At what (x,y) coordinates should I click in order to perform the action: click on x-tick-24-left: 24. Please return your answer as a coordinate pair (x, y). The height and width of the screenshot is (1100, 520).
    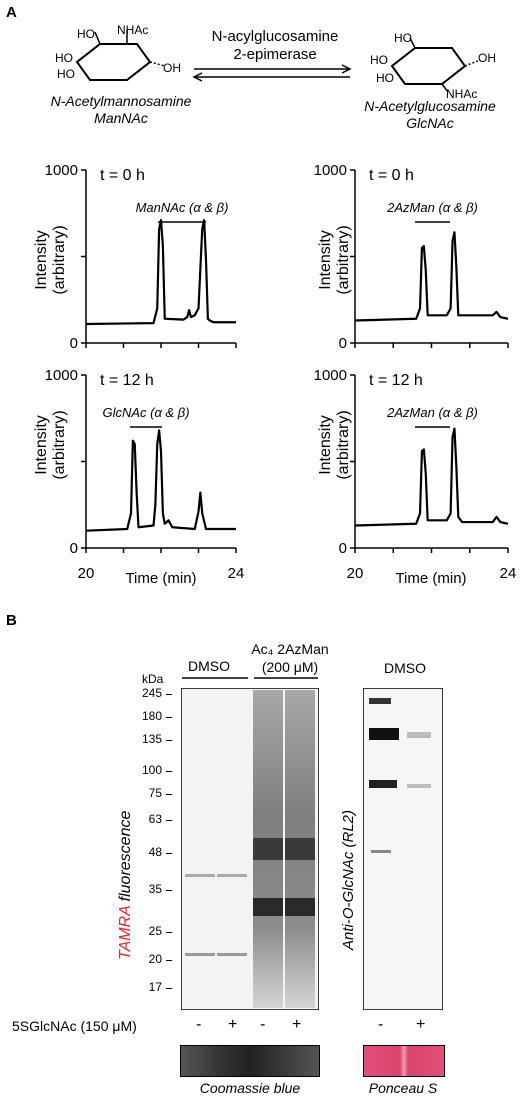
    Looking at the image, I should click on (236, 573).